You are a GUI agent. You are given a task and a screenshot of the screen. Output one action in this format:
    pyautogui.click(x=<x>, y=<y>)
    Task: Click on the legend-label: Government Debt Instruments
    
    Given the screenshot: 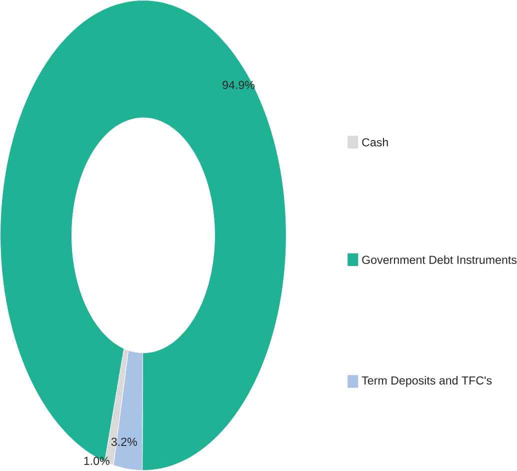 What is the action you would take?
    pyautogui.click(x=439, y=260)
    